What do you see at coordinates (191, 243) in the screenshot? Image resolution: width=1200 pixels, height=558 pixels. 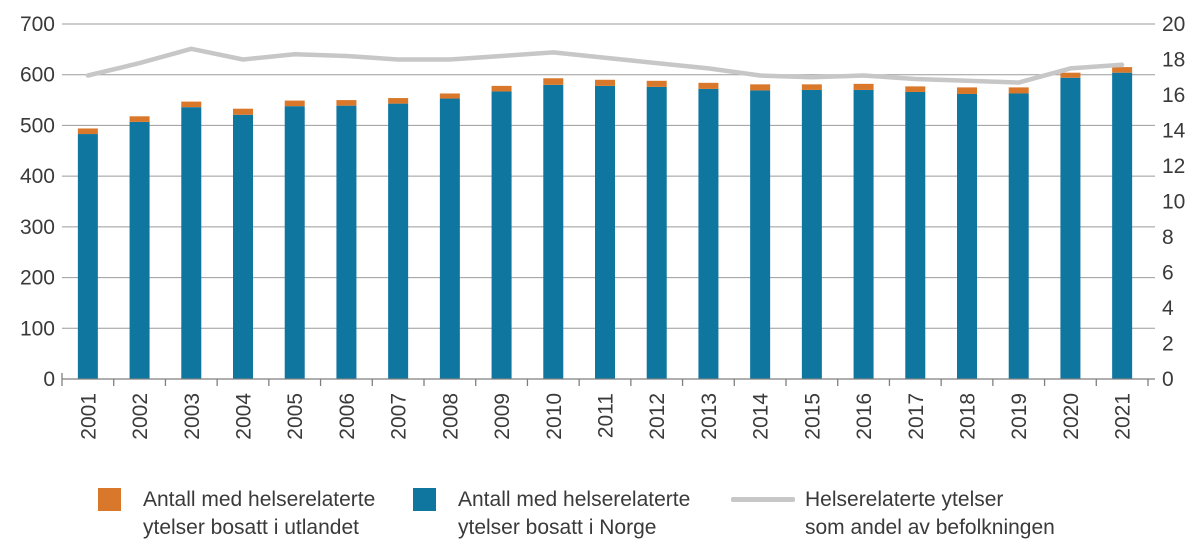 I see `bar-segment-norge-2003` at bounding box center [191, 243].